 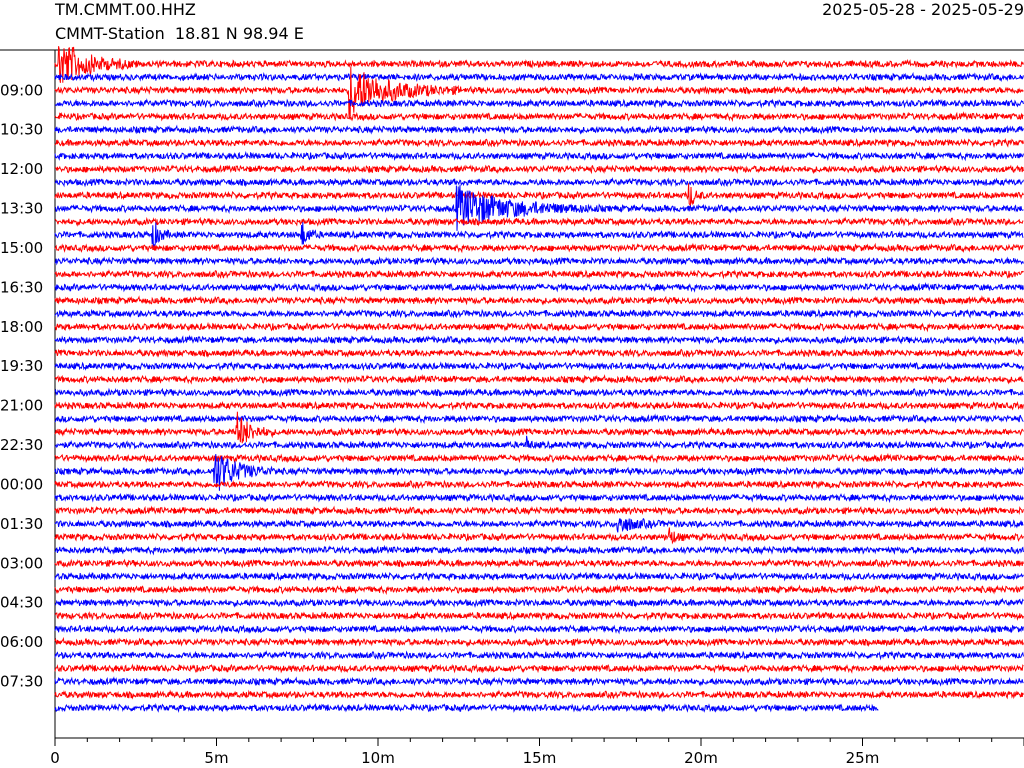 I want to click on x-tick-label: 10m, so click(x=378, y=758).